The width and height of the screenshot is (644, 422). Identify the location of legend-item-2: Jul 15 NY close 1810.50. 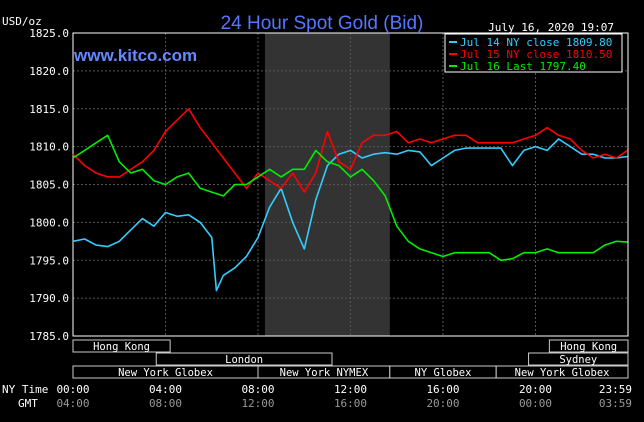
(530, 54).